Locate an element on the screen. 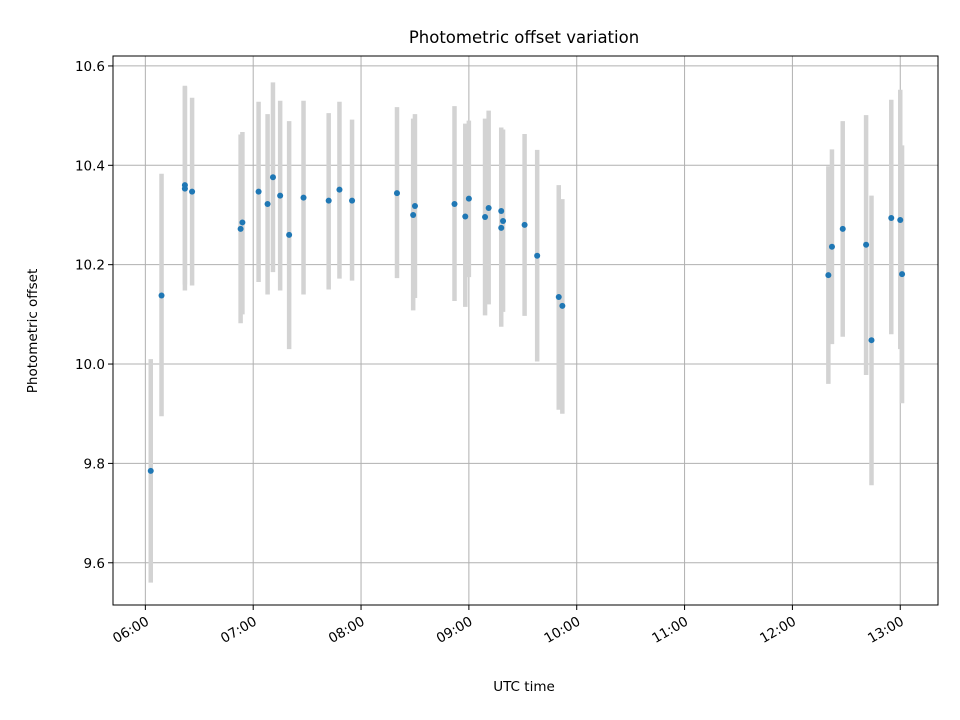  y-tick-label: 10.2 is located at coordinates (90, 266).